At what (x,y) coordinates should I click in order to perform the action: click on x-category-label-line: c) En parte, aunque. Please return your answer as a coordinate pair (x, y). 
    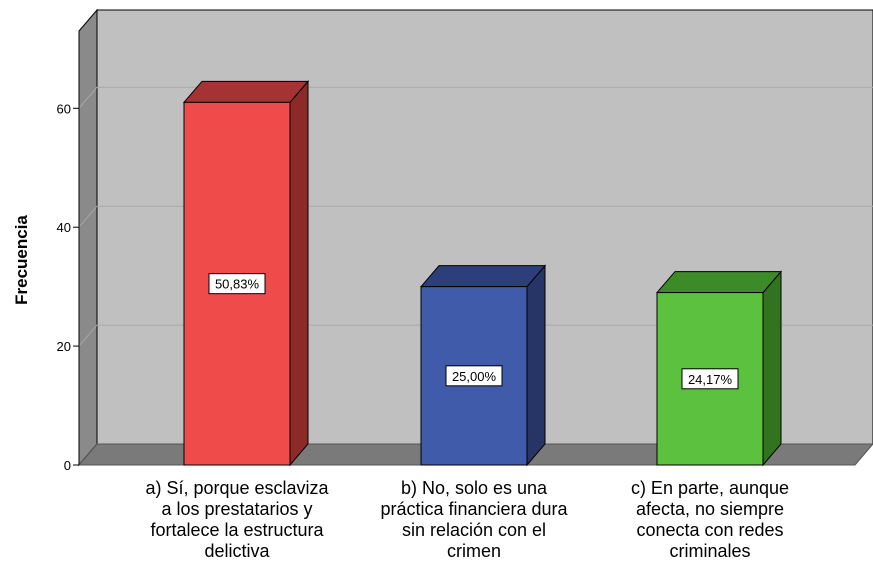
    Looking at the image, I should click on (710, 488).